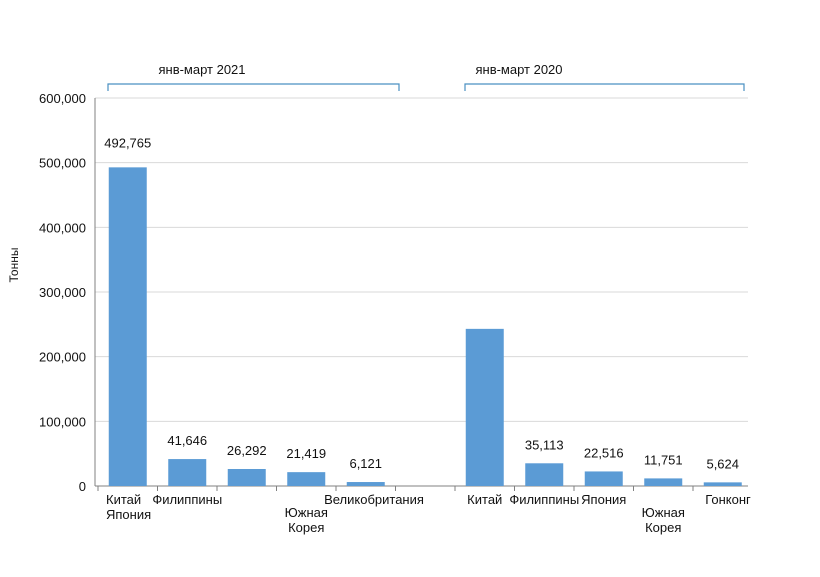 This screenshot has width=820, height=577. What do you see at coordinates (663, 459) in the screenshot?
I see `data-label: 11,751` at bounding box center [663, 459].